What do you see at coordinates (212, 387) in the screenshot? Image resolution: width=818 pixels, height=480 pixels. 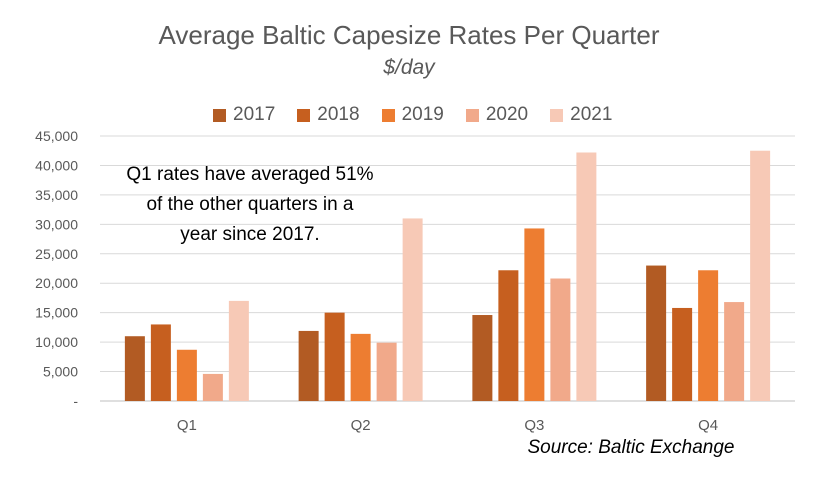 I see `bar-2020-q1` at bounding box center [212, 387].